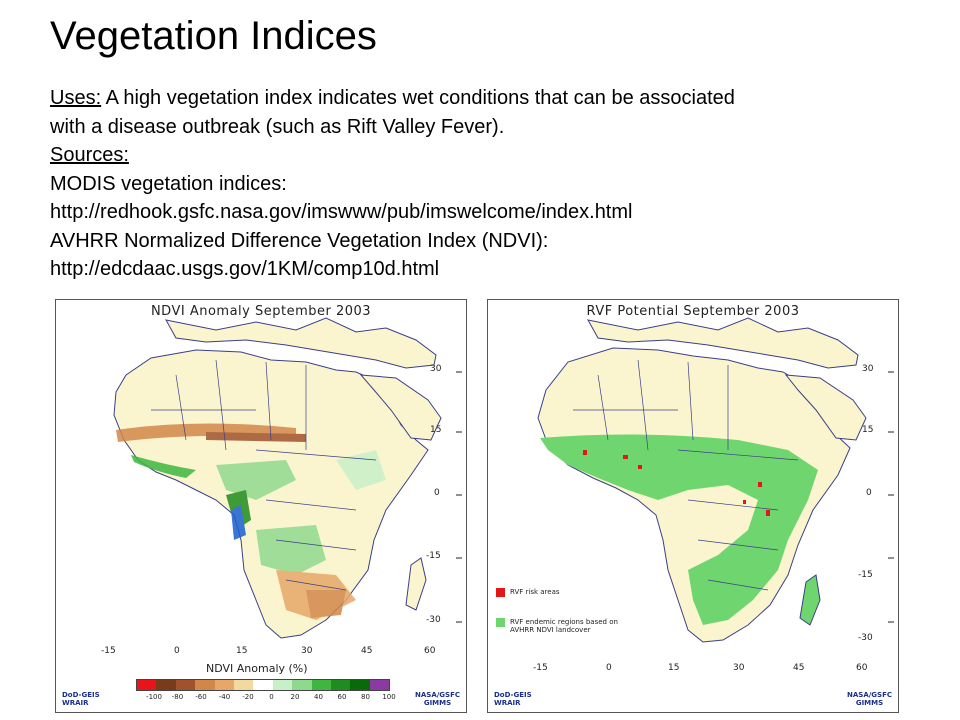 The image size is (960, 720). I want to click on colorbar-tick-label: -100, so click(154, 697).